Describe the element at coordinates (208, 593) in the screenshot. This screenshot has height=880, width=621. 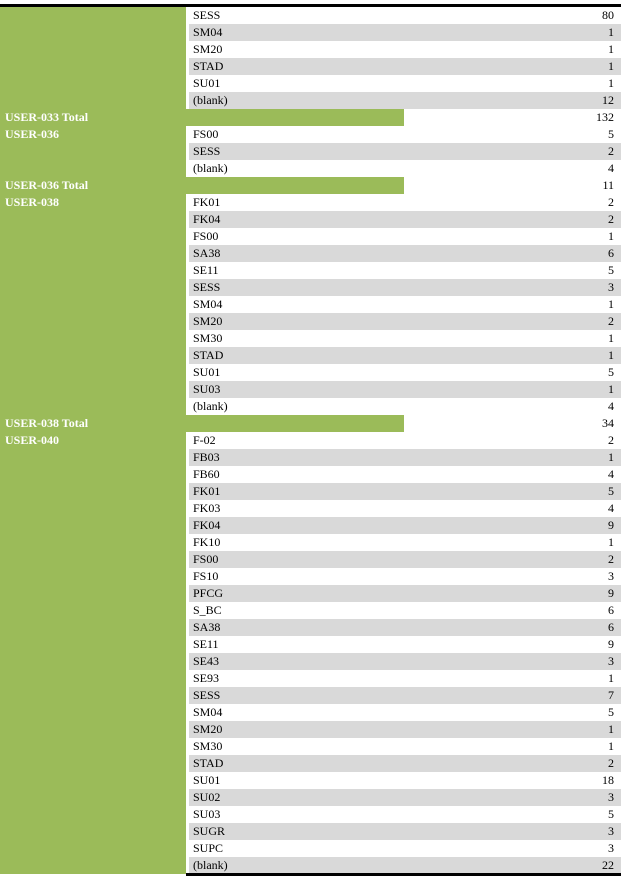
I see `transaction-code: PFCG` at that location.